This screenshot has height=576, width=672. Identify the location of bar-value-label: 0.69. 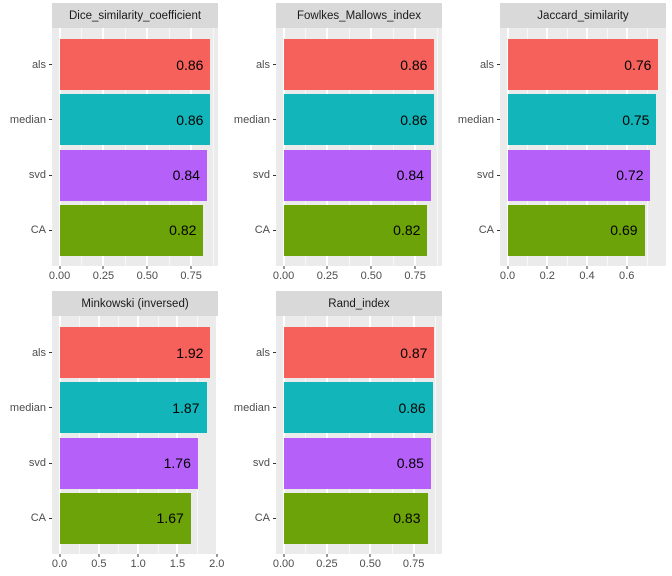
(624, 230).